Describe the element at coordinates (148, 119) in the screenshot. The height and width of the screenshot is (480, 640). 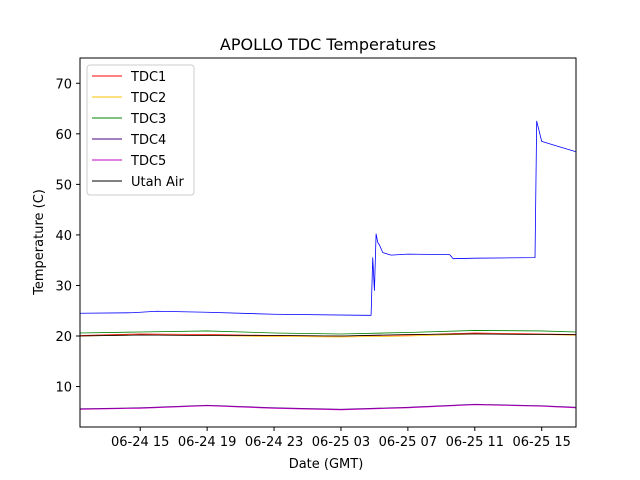
I see `legend-label-tdc3: TDC3` at that location.